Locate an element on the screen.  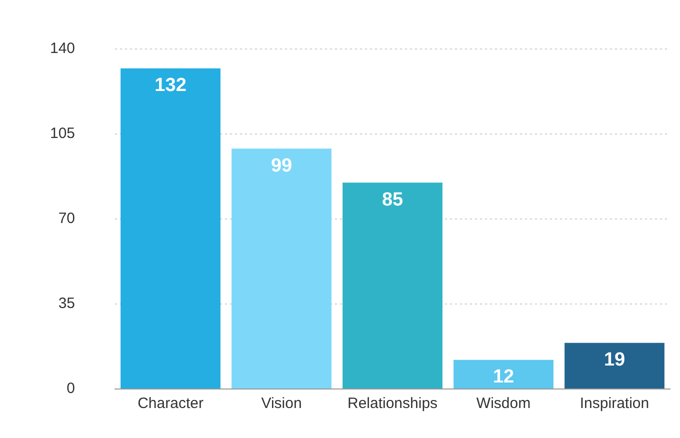
data-label: 12 is located at coordinates (503, 377).